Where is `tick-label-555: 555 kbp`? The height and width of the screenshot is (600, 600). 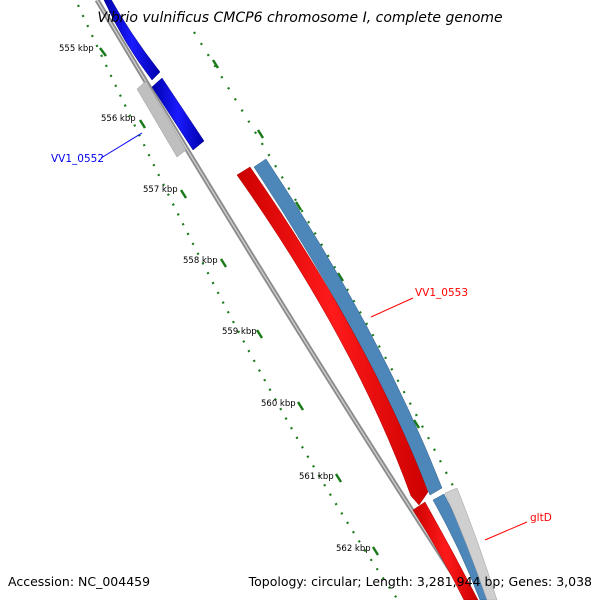 tick-label-555: 555 kbp is located at coordinates (76, 49).